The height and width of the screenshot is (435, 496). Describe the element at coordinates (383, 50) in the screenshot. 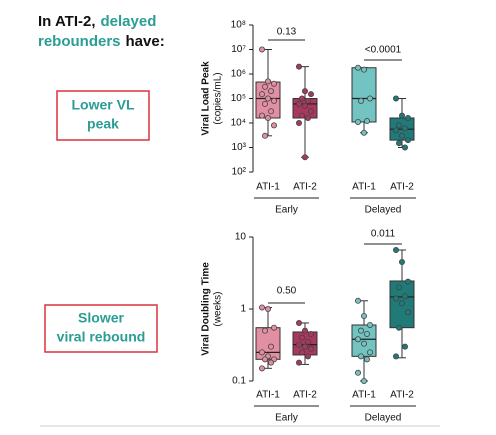

I see `comparison-label: <0.0001` at that location.